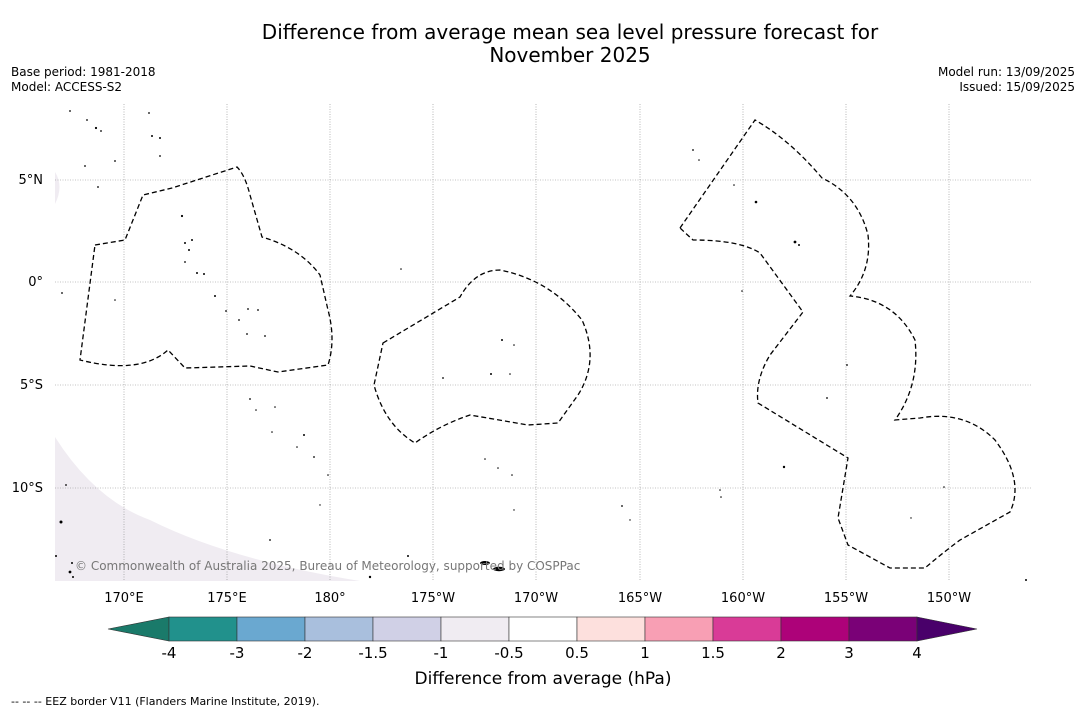  What do you see at coordinates (227, 598) in the screenshot?
I see `lon-label-175e: 175°E` at bounding box center [227, 598].